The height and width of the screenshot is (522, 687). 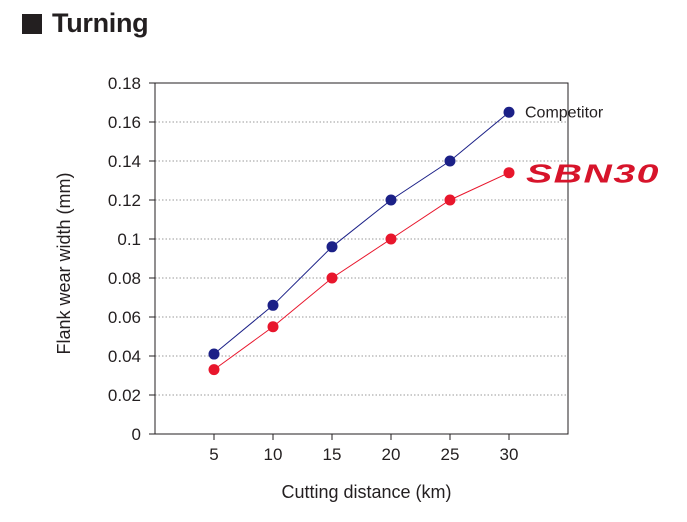 What do you see at coordinates (332, 454) in the screenshot?
I see `x-tick-label: 15` at bounding box center [332, 454].